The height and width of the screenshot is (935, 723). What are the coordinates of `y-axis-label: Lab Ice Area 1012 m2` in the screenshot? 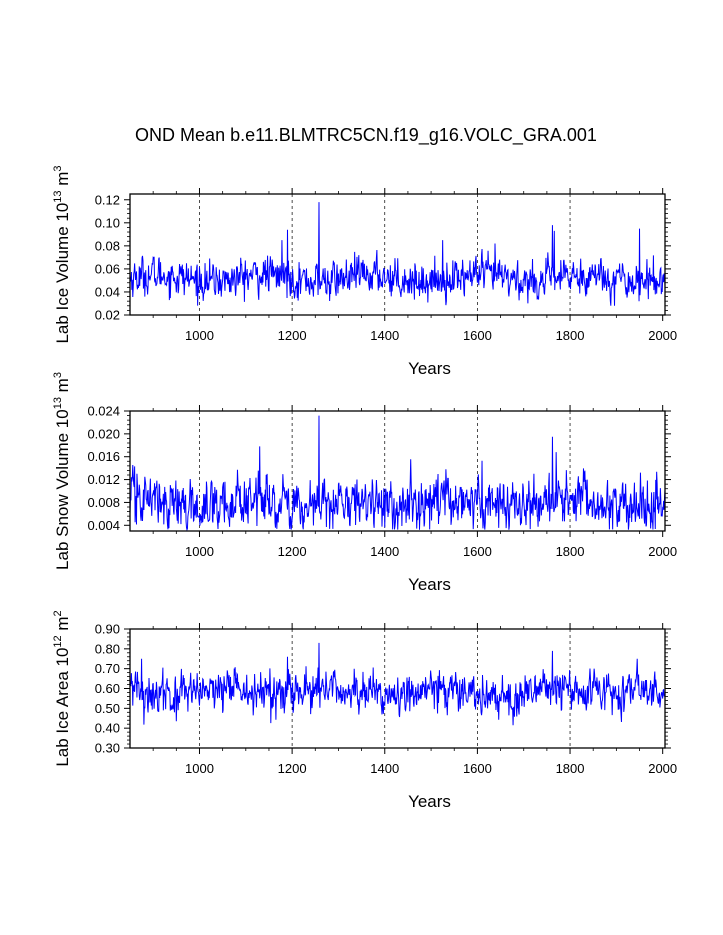 It's located at (62, 688).